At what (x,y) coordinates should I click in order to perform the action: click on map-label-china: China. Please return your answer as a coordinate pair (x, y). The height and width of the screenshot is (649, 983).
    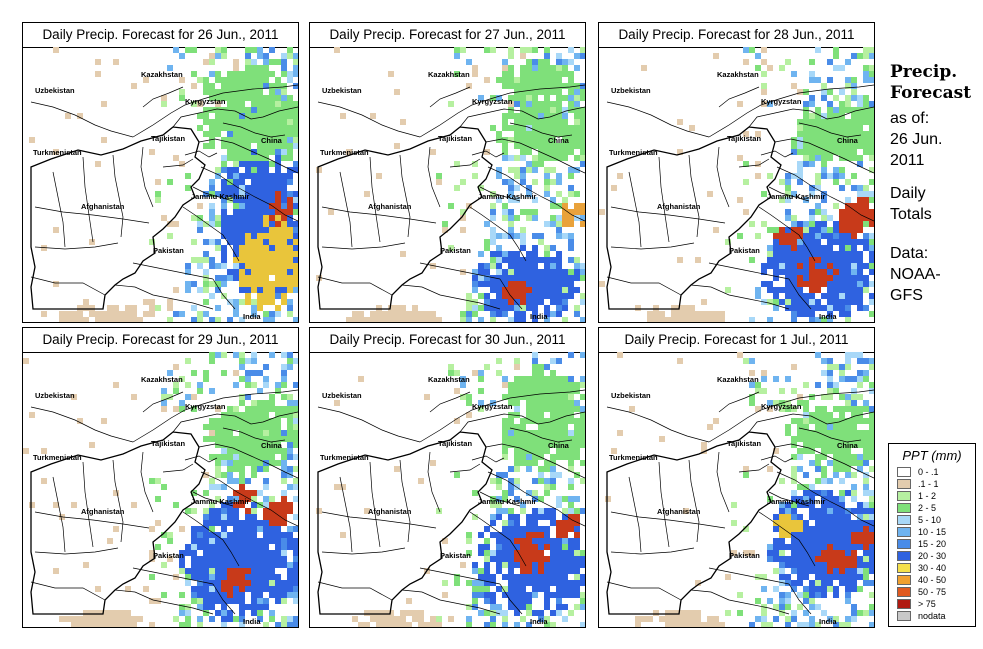
    Looking at the image, I should click on (848, 140).